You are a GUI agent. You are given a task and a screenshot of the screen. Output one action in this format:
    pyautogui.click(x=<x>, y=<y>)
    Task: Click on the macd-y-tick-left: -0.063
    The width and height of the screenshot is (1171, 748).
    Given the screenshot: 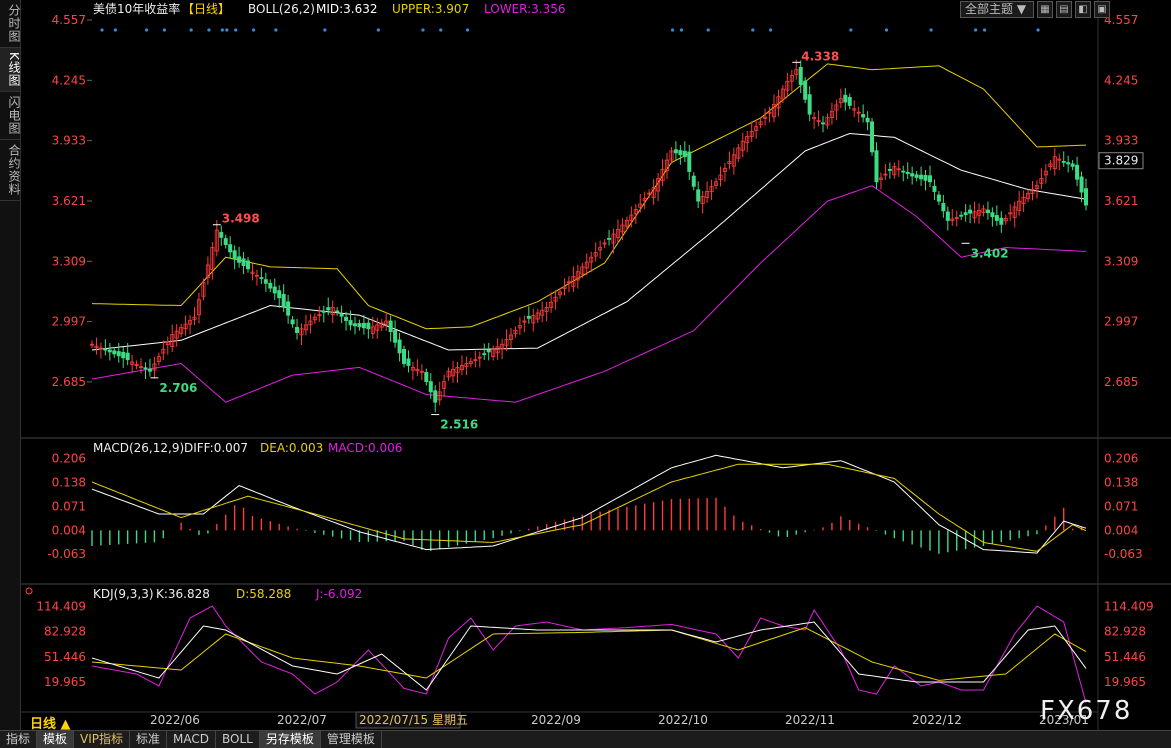 What is the action you would take?
    pyautogui.click(x=66, y=554)
    